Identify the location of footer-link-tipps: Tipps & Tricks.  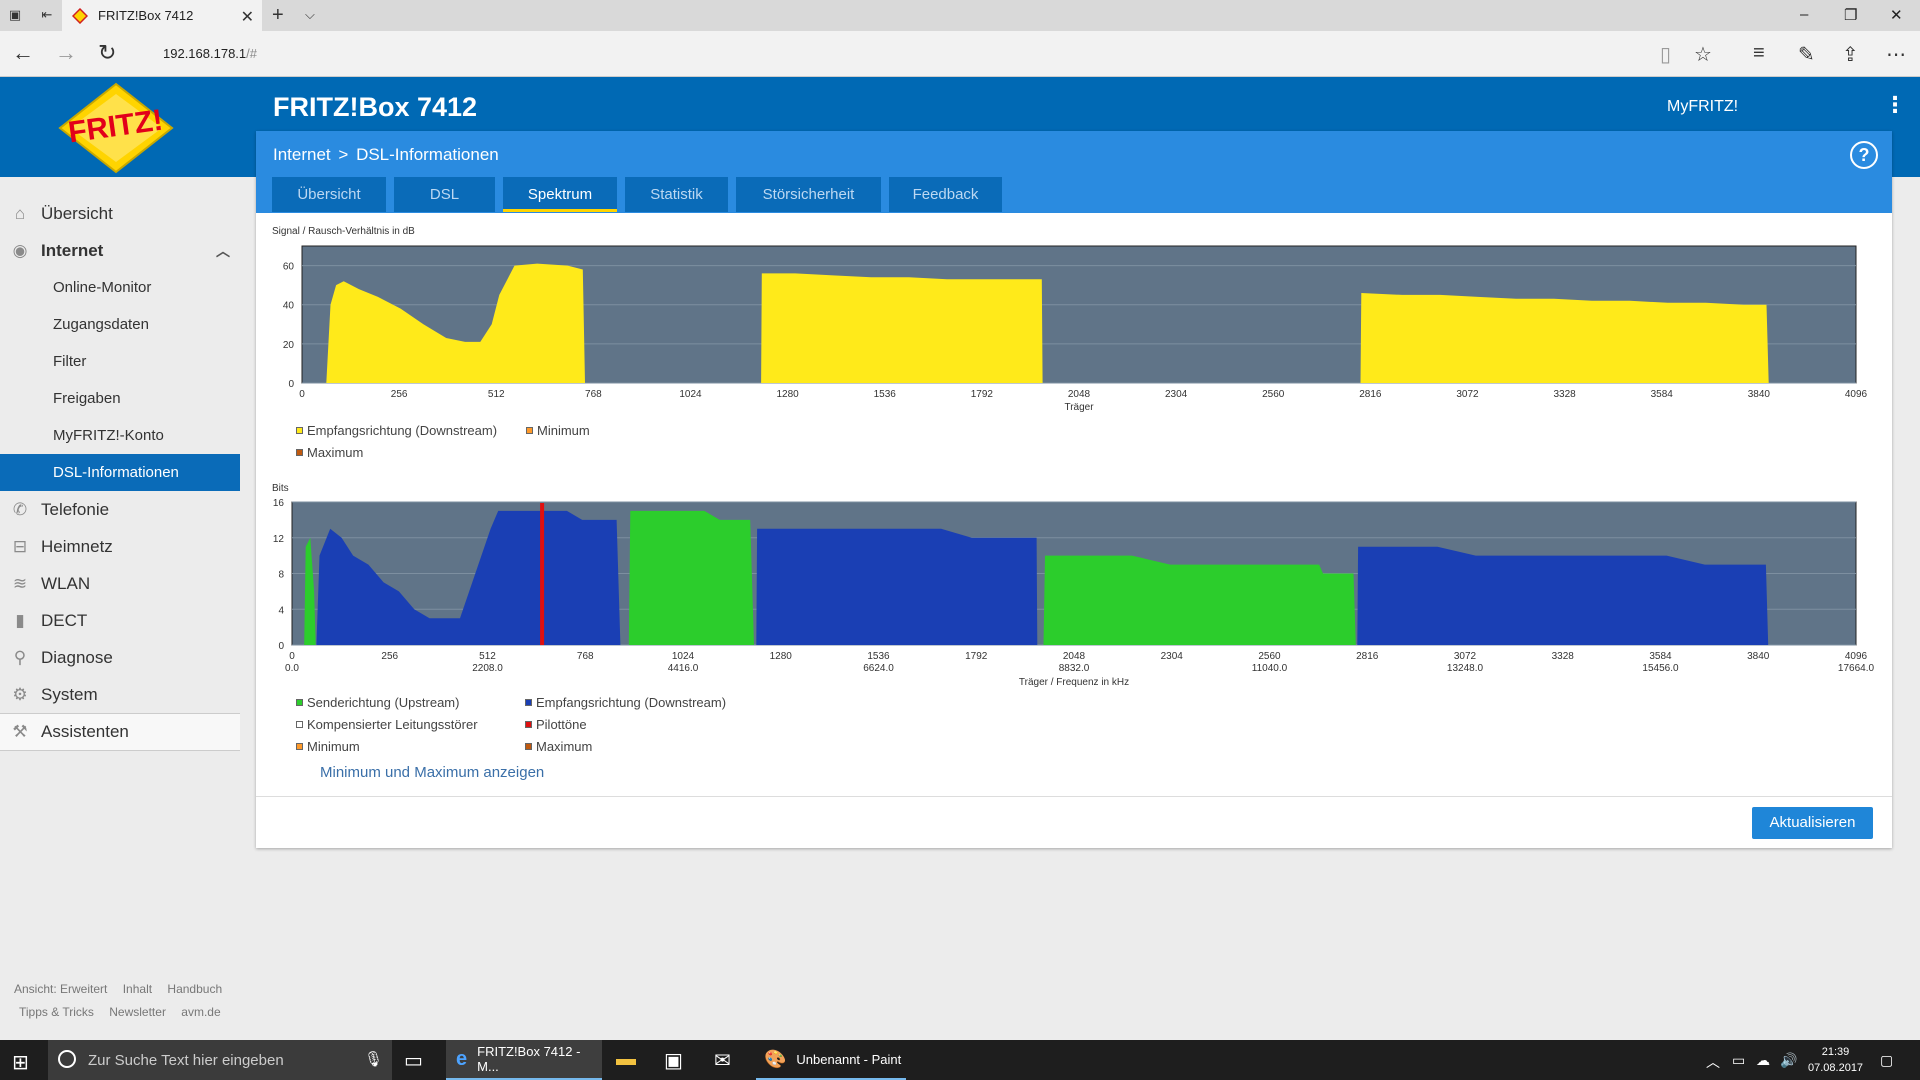
(56, 1012).